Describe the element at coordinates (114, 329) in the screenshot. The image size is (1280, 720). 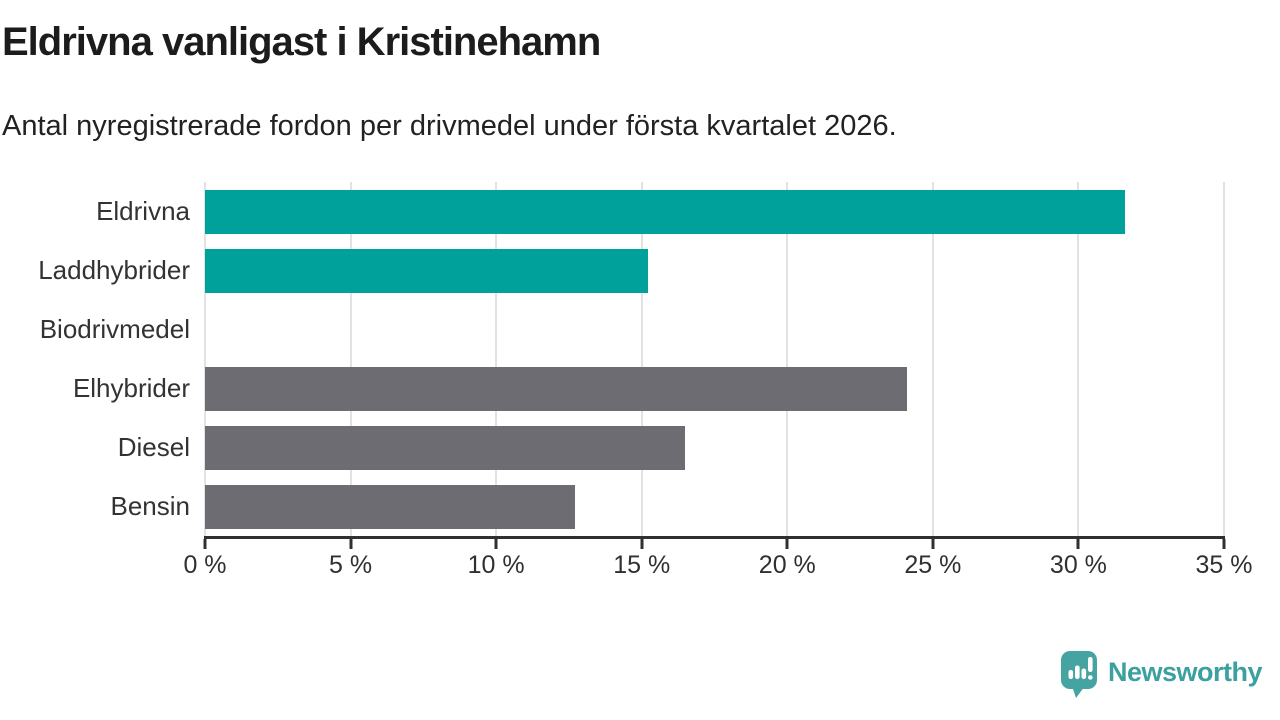
I see `category-label-biodrivmedel: Biodrivmedel` at that location.